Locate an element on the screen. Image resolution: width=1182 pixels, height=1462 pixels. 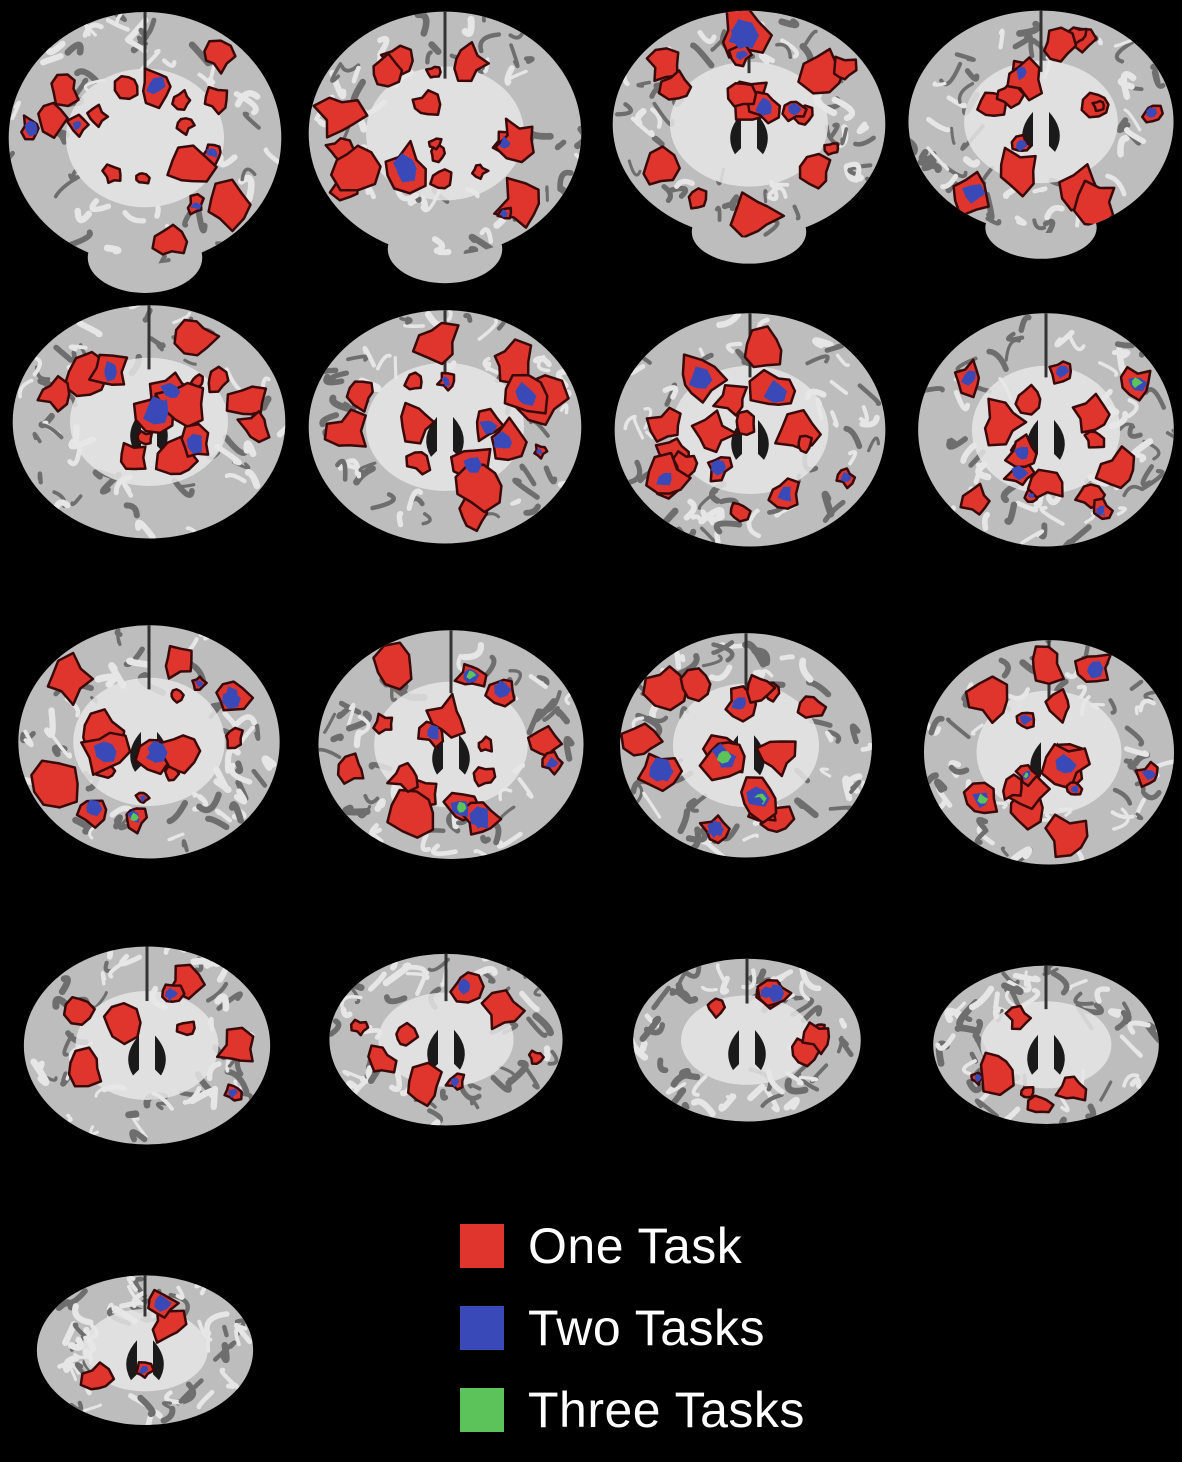
legend-swatch-three-tasks is located at coordinates (482, 1410).